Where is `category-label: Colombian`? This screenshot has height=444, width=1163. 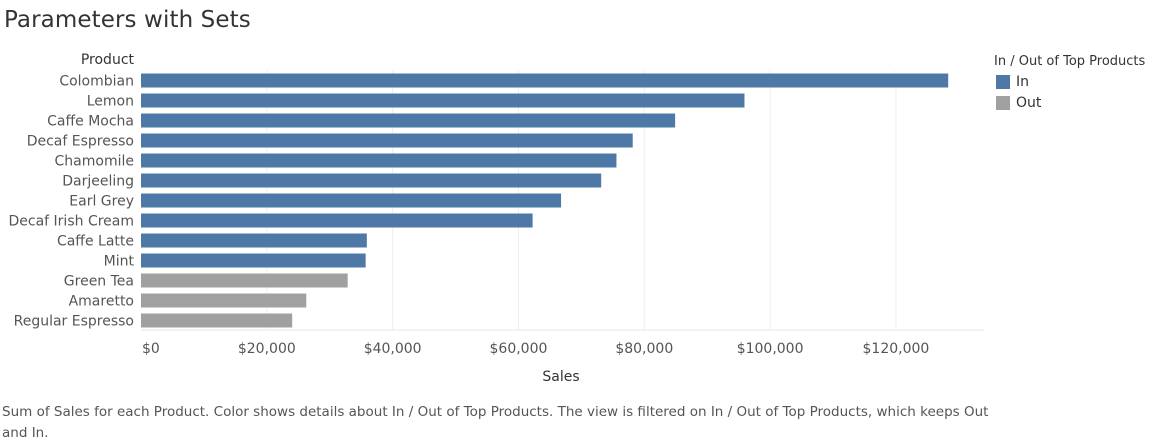
category-label: Colombian is located at coordinates (96, 82).